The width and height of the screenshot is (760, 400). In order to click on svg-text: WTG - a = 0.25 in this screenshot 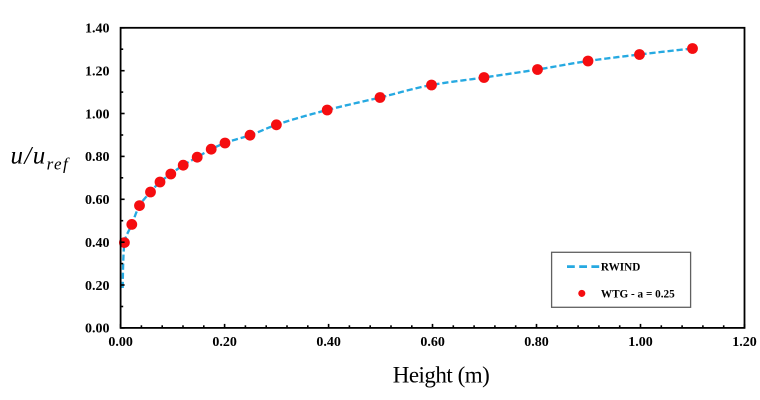, I will do `click(638, 295)`.